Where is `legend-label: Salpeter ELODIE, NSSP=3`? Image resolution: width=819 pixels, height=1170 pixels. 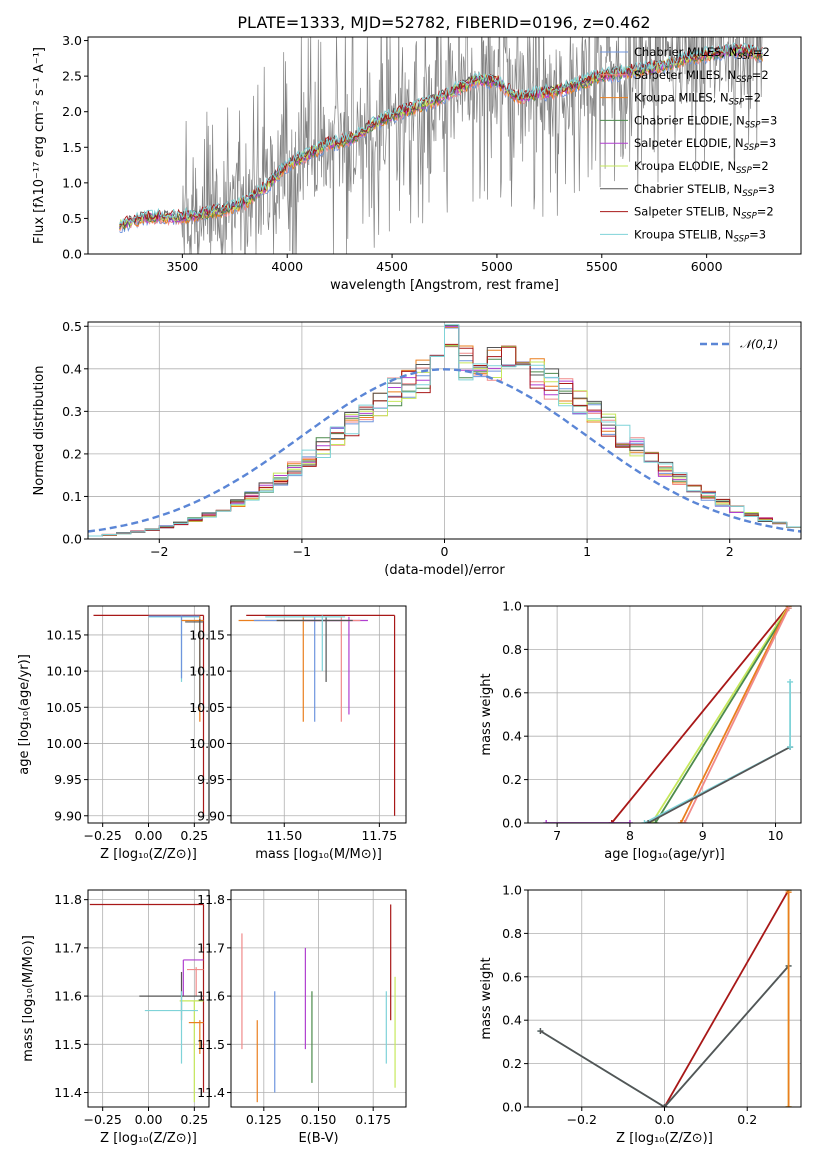
legend-label: Salpeter ELODIE, NSSP=3 is located at coordinates (705, 144).